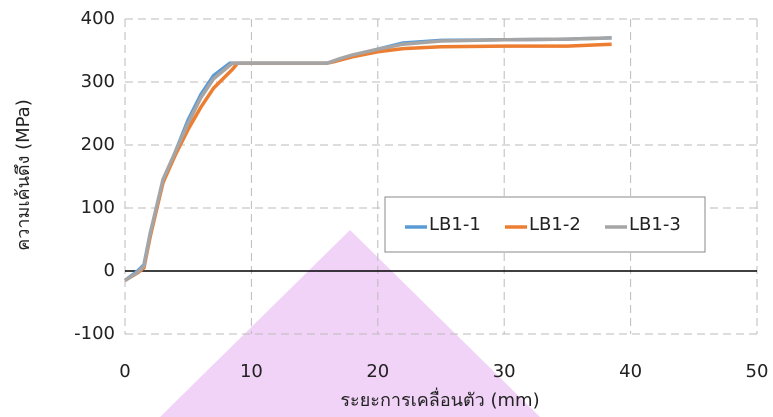 The height and width of the screenshot is (417, 773). What do you see at coordinates (109, 270) in the screenshot?
I see `y-tick-label: 0` at bounding box center [109, 270].